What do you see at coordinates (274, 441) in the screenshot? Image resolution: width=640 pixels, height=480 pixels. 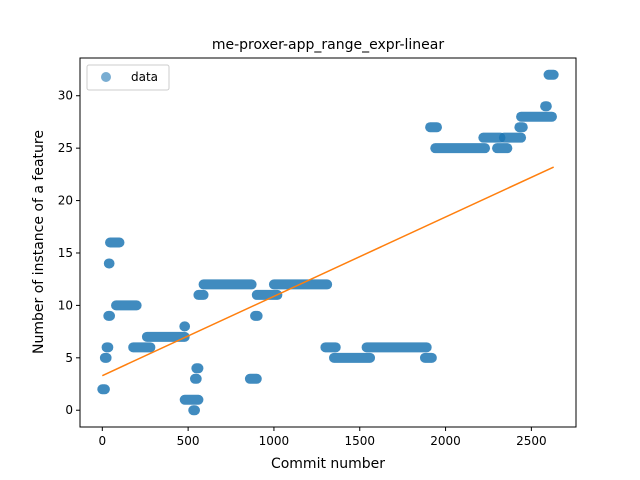 I see `x-tick-label-1000: 1000` at bounding box center [274, 441].